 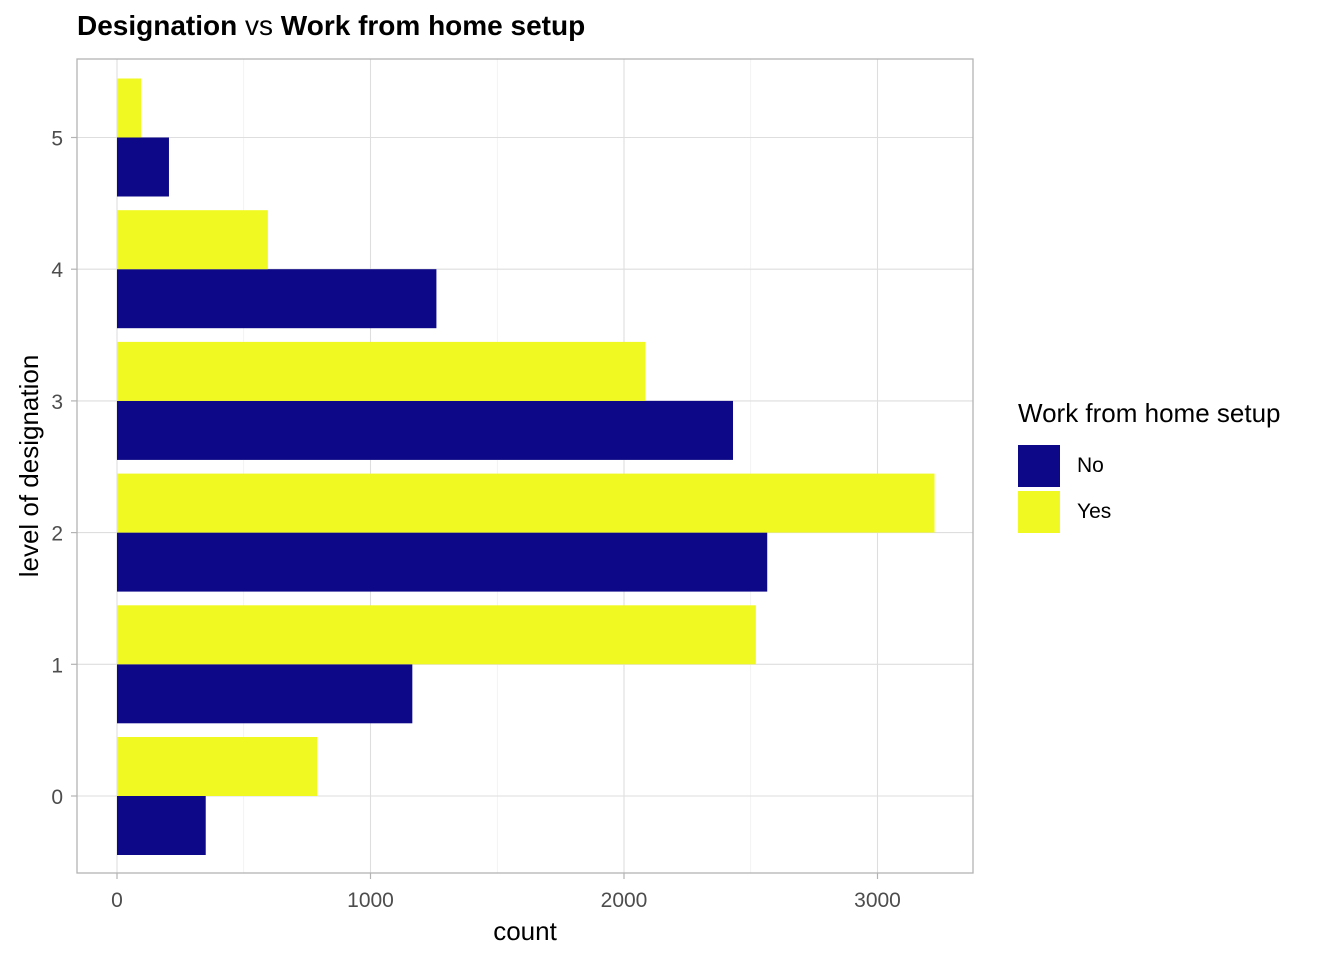 I want to click on legend-key-no, so click(x=1039, y=466).